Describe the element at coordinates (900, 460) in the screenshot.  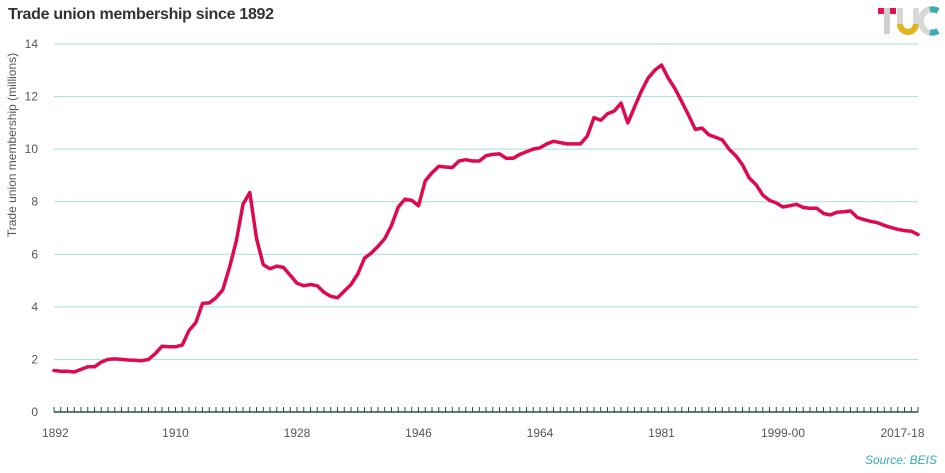
I see `source-note: Source: BEIS` at that location.